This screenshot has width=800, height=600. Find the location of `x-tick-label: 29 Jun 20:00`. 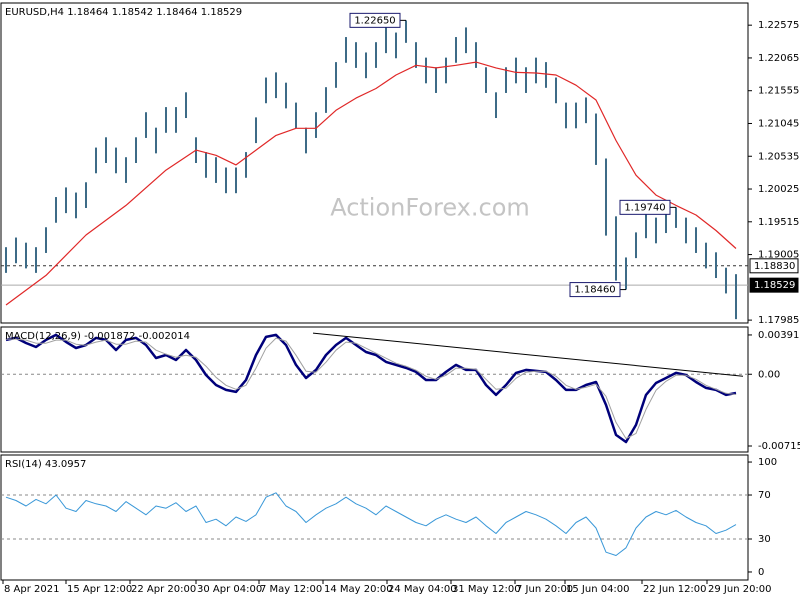

x-tick-label: 29 Jun 20:00 is located at coordinates (740, 589).